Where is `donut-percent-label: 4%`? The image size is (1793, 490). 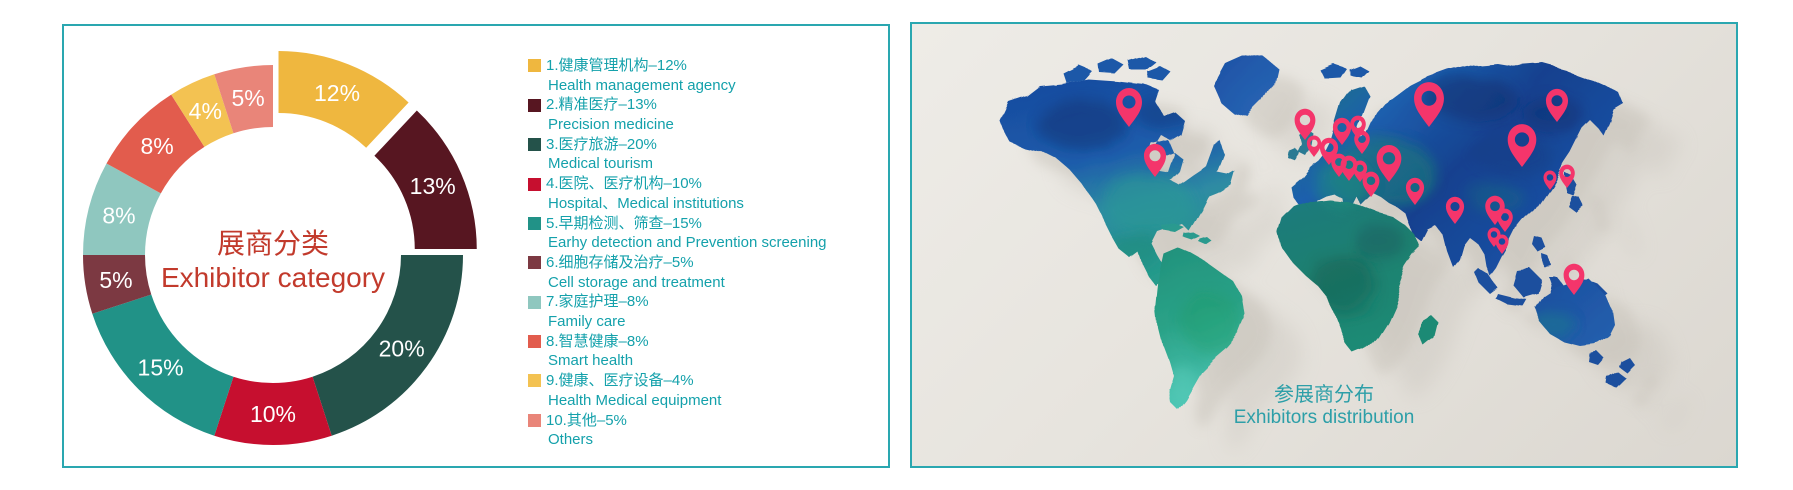
donut-percent-label: 4% is located at coordinates (205, 111).